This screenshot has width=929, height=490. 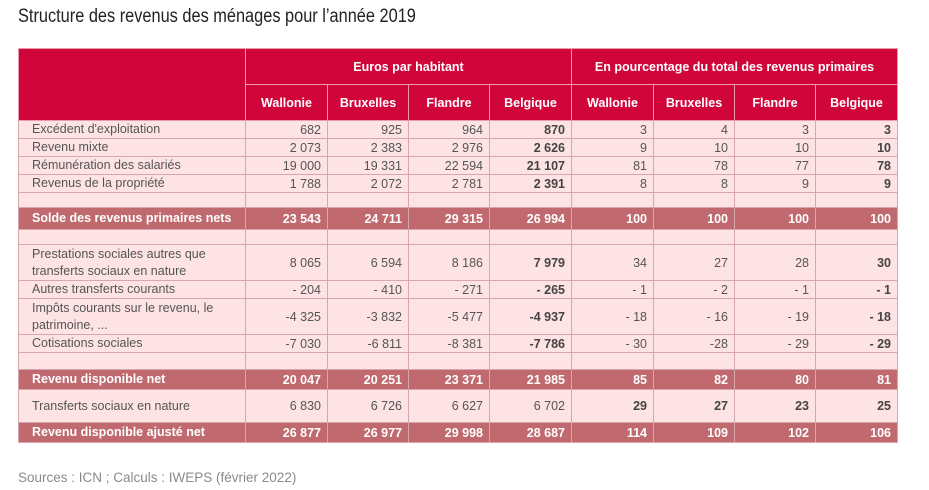 I want to click on cell: - 19, so click(x=775, y=316).